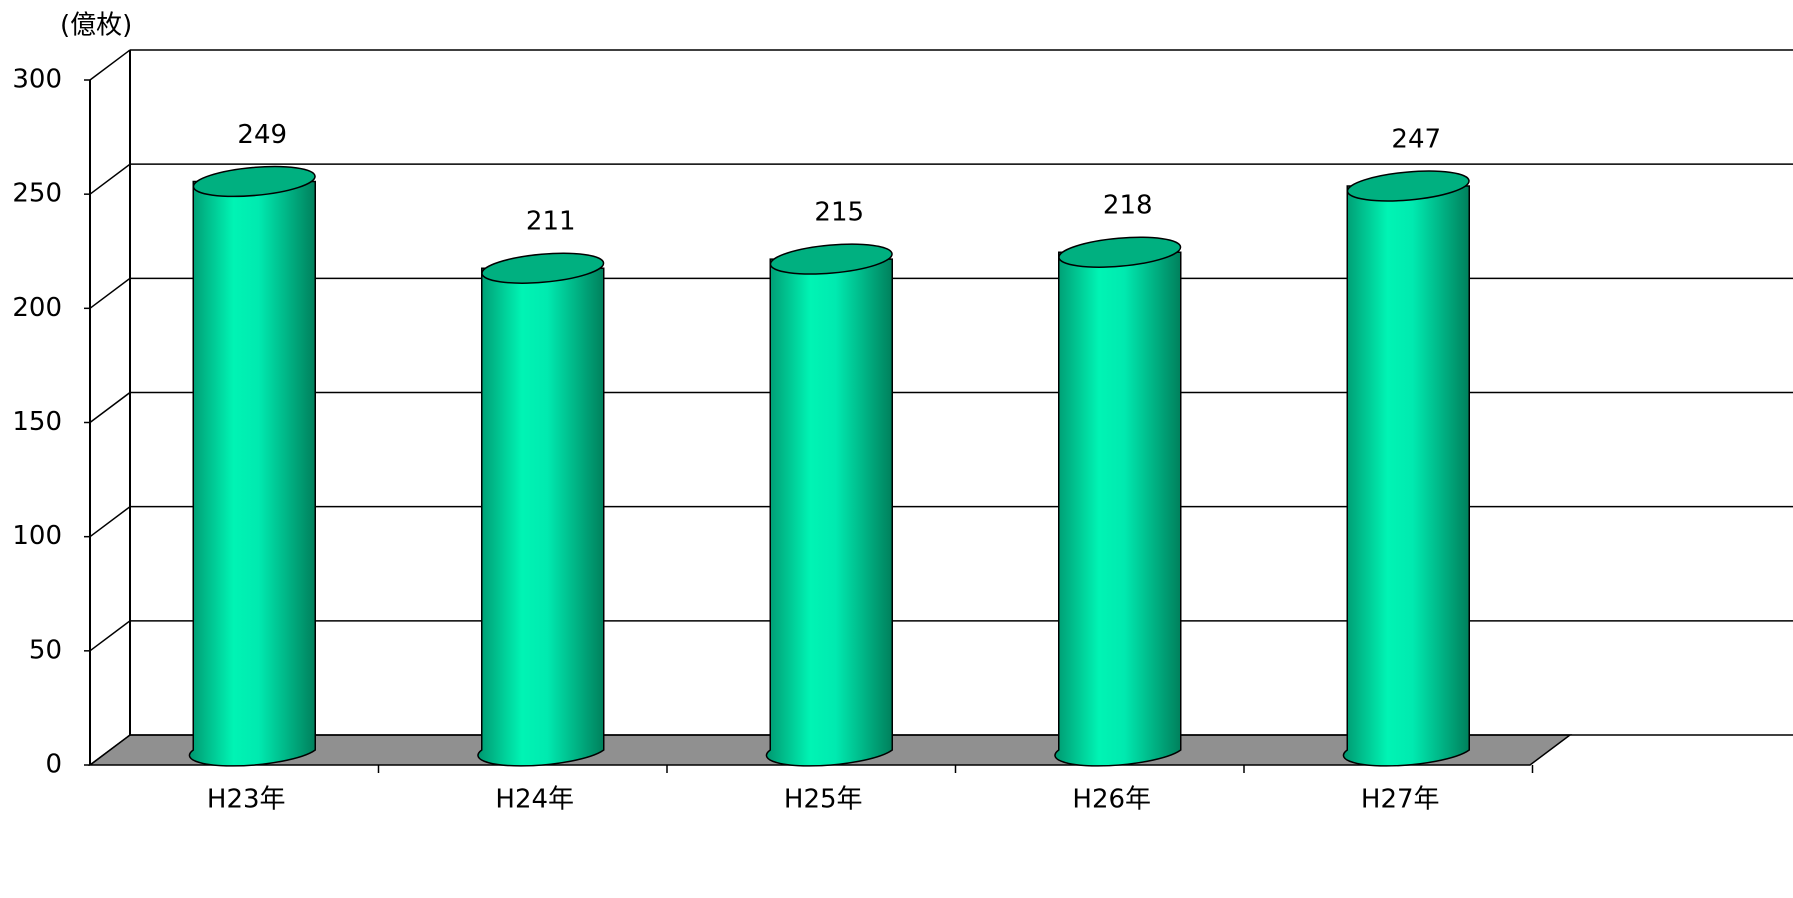 Image resolution: width=1793 pixels, height=898 pixels. What do you see at coordinates (37, 308) in the screenshot?
I see `y-tick-label: 200` at bounding box center [37, 308].